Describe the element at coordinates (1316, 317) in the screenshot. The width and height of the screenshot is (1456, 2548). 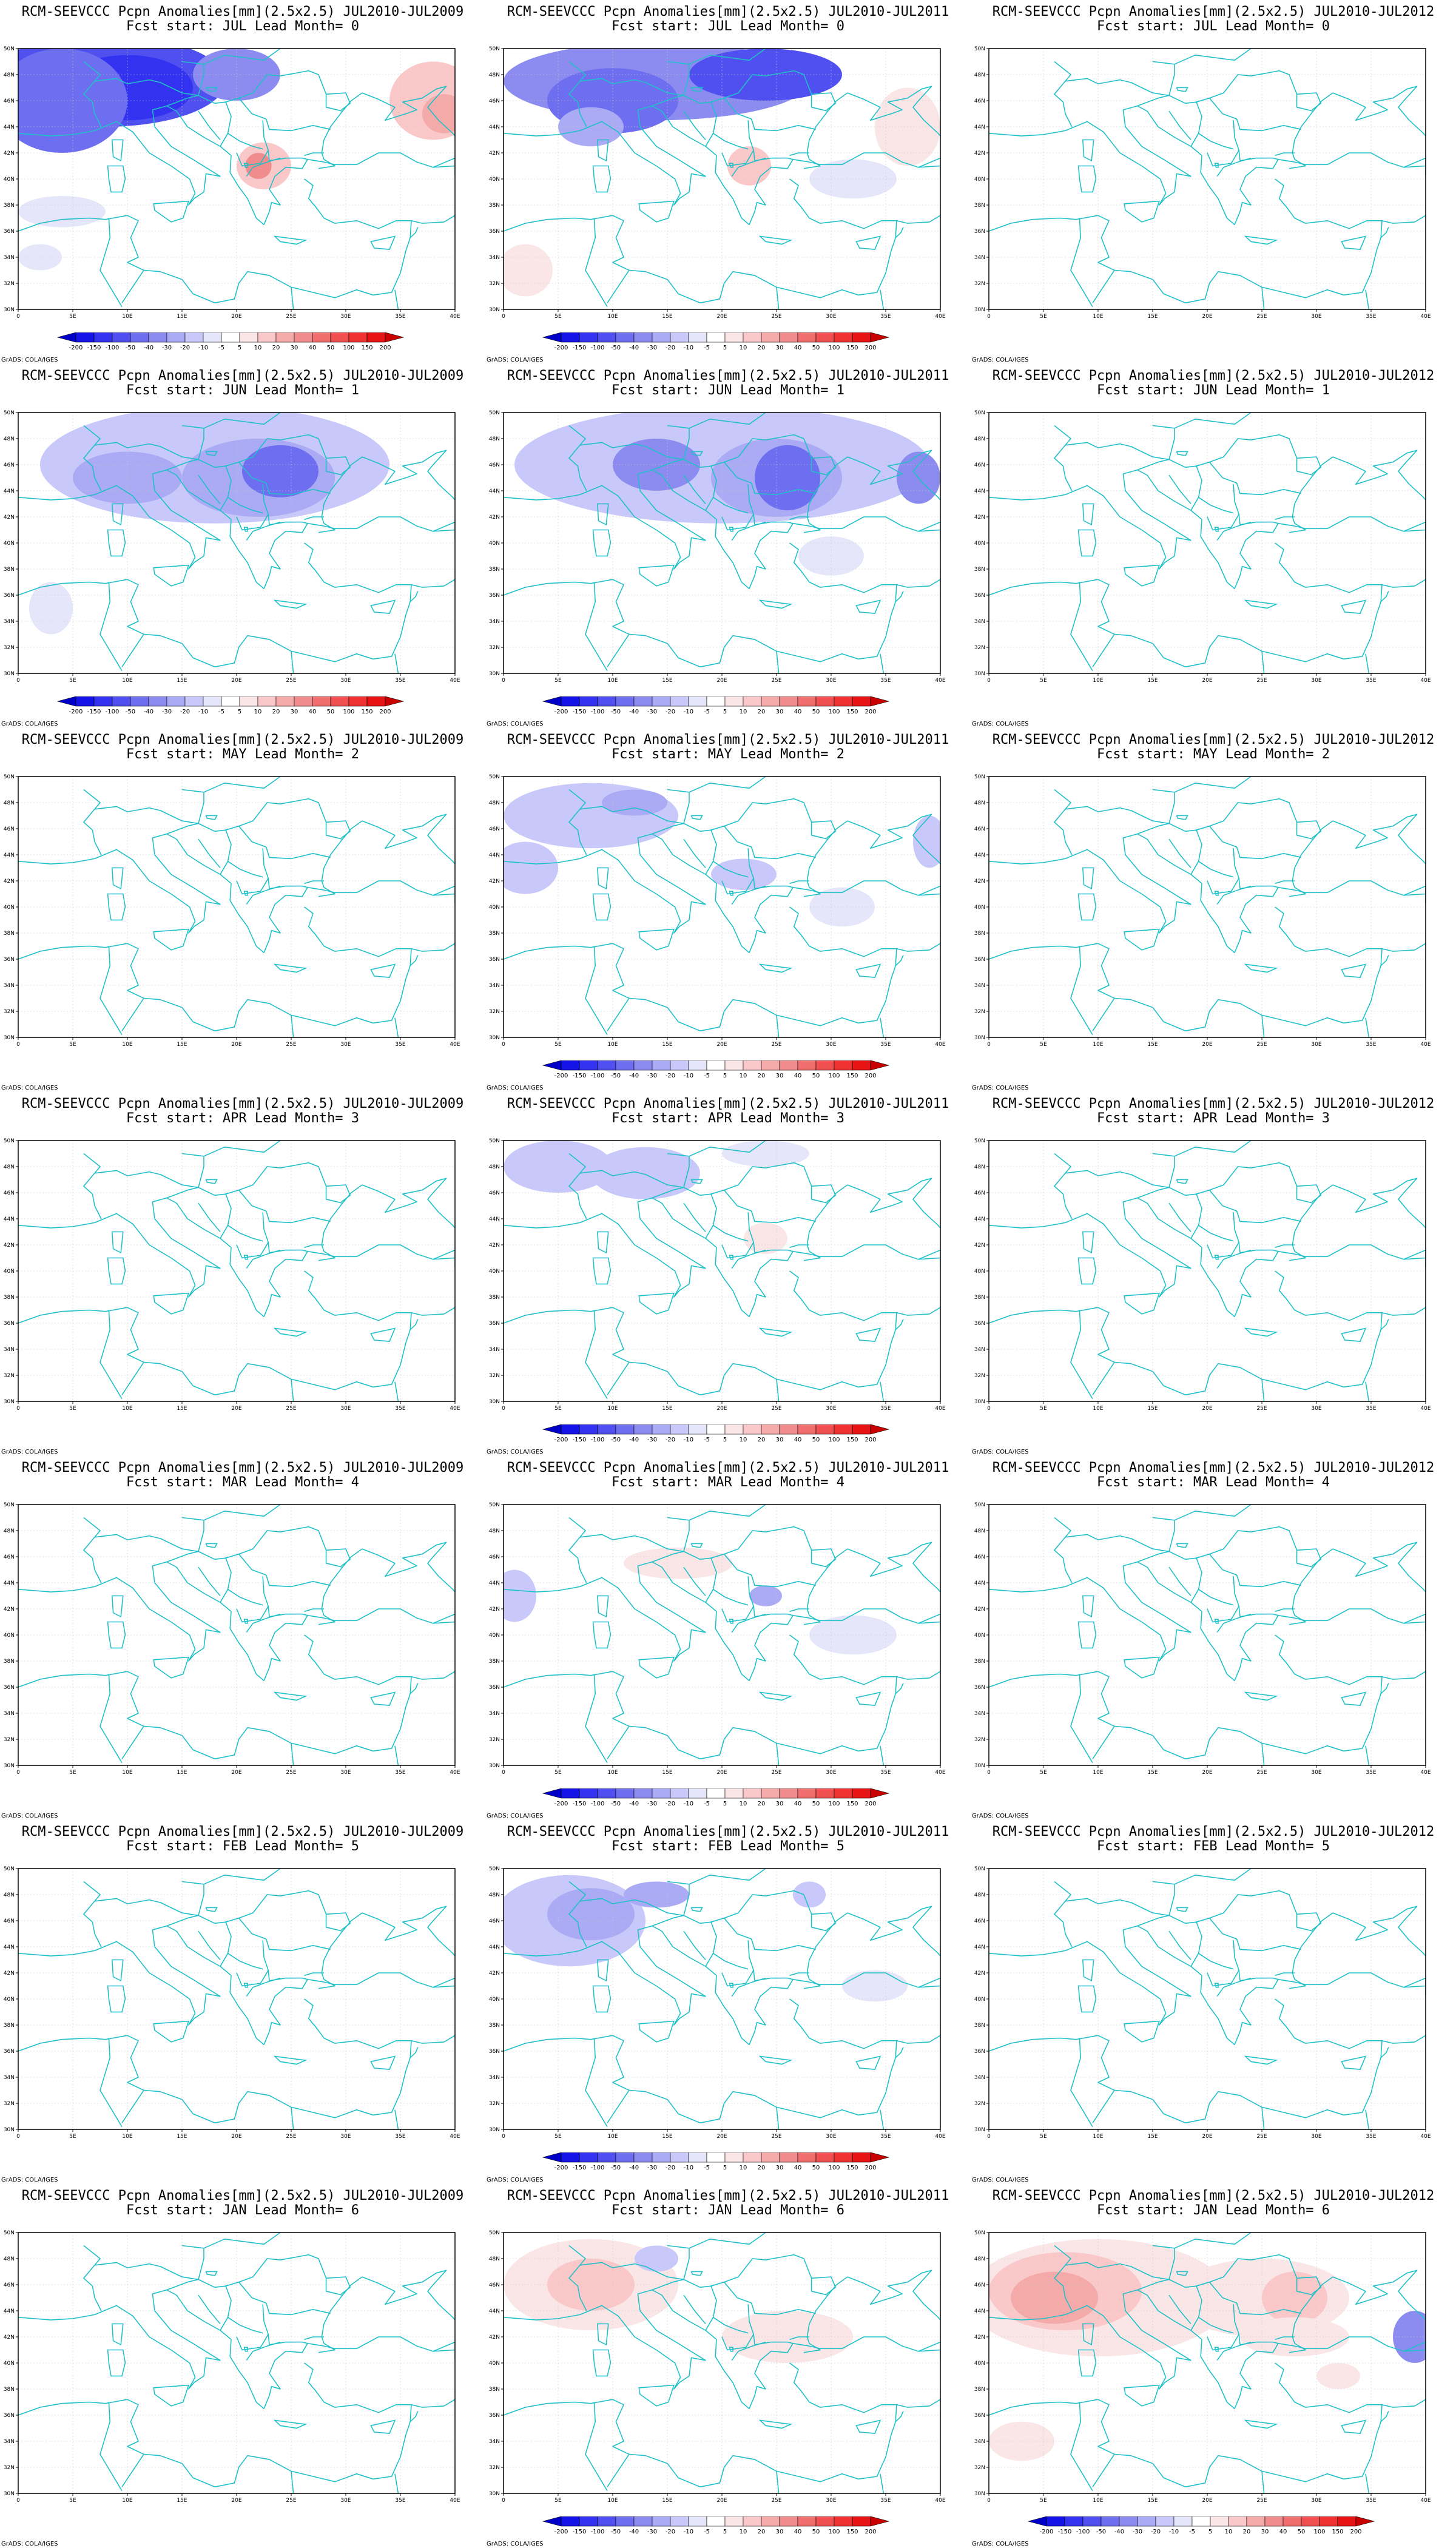
I see `lon-tick-label: 30E` at that location.